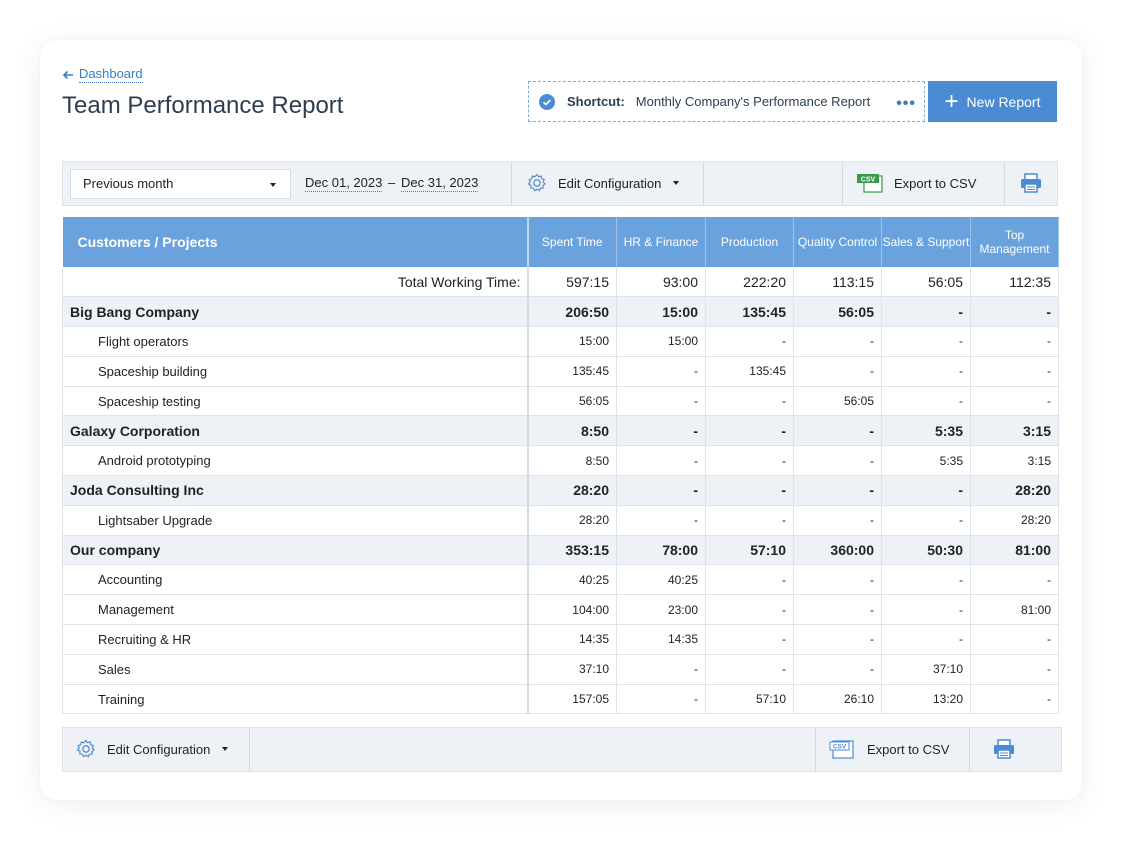 The image size is (1122, 841). What do you see at coordinates (926, 550) in the screenshot?
I see `table-cell: 50:30` at bounding box center [926, 550].